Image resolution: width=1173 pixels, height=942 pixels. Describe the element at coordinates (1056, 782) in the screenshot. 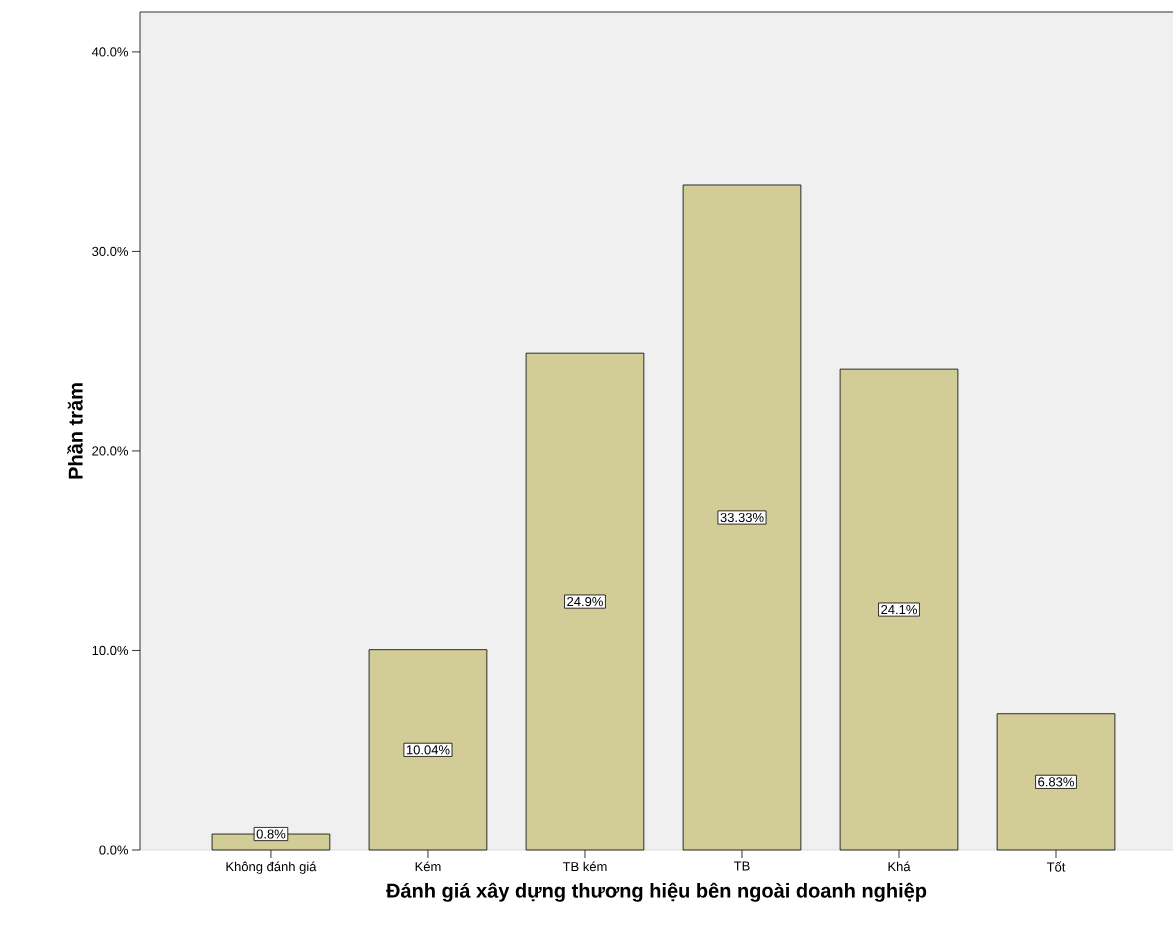

I see `data-label: 6.83%` at that location.